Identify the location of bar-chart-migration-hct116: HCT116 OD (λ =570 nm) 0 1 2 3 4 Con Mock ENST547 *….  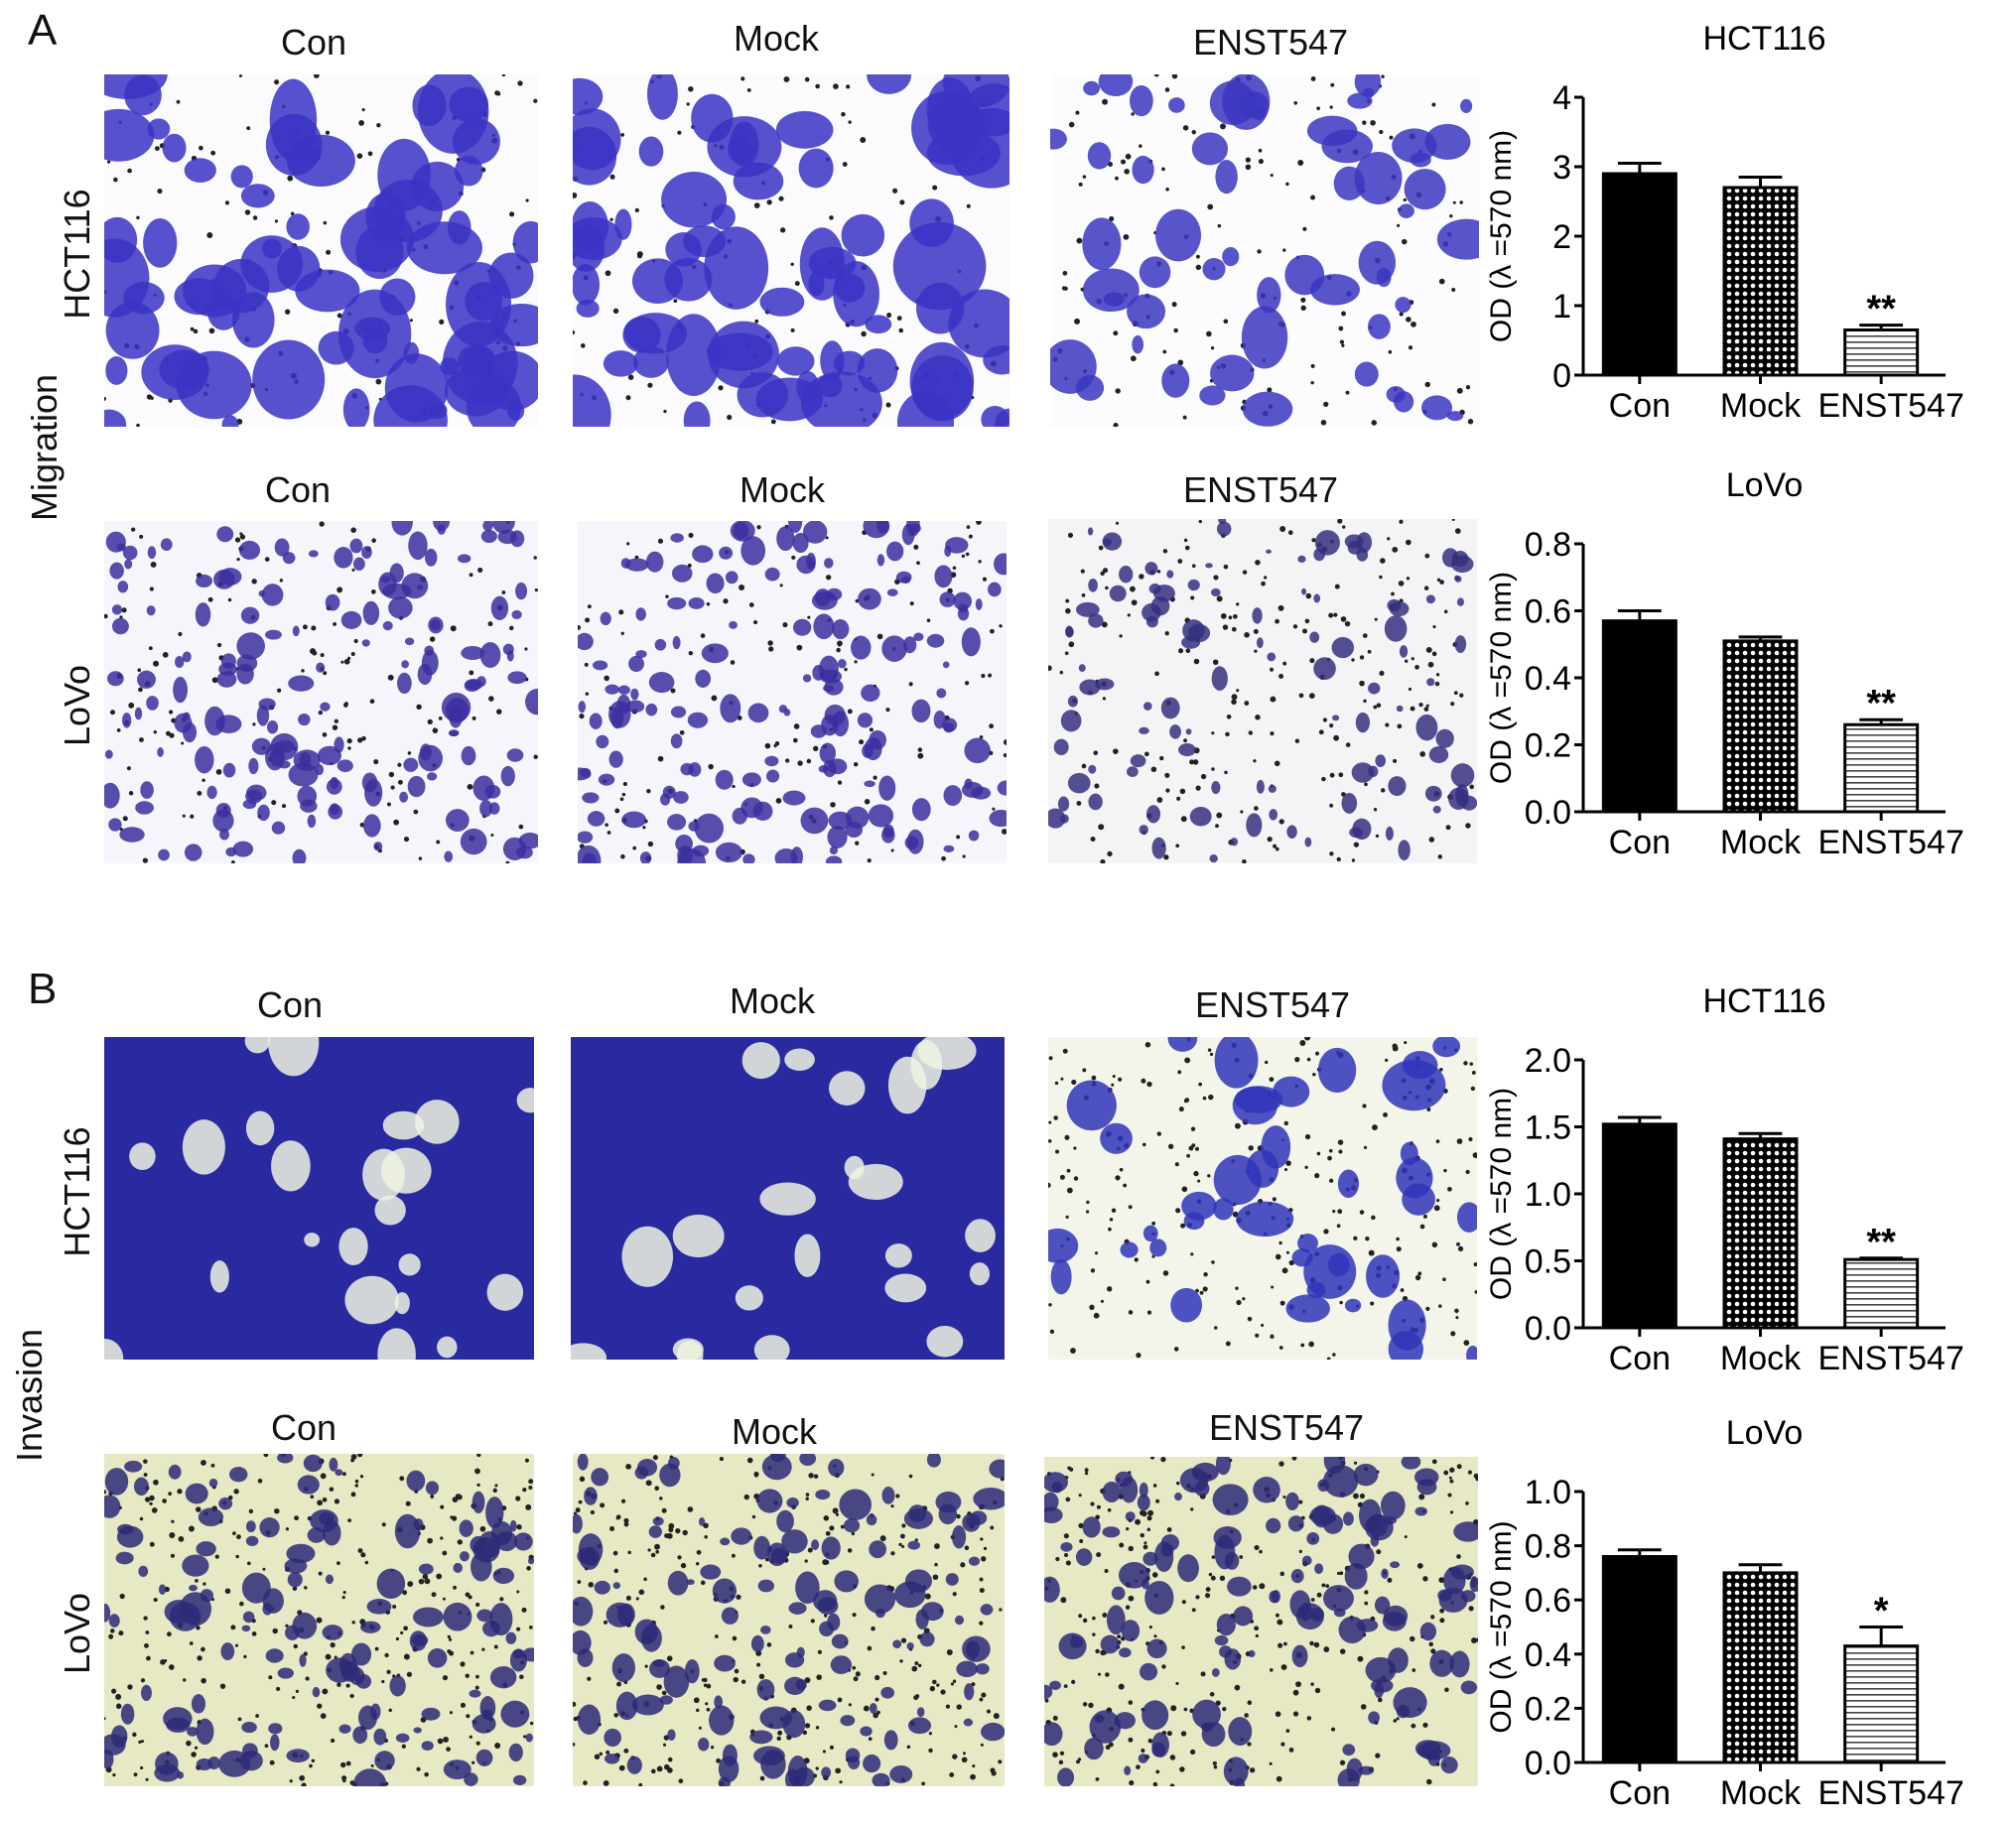
(1725, 222).